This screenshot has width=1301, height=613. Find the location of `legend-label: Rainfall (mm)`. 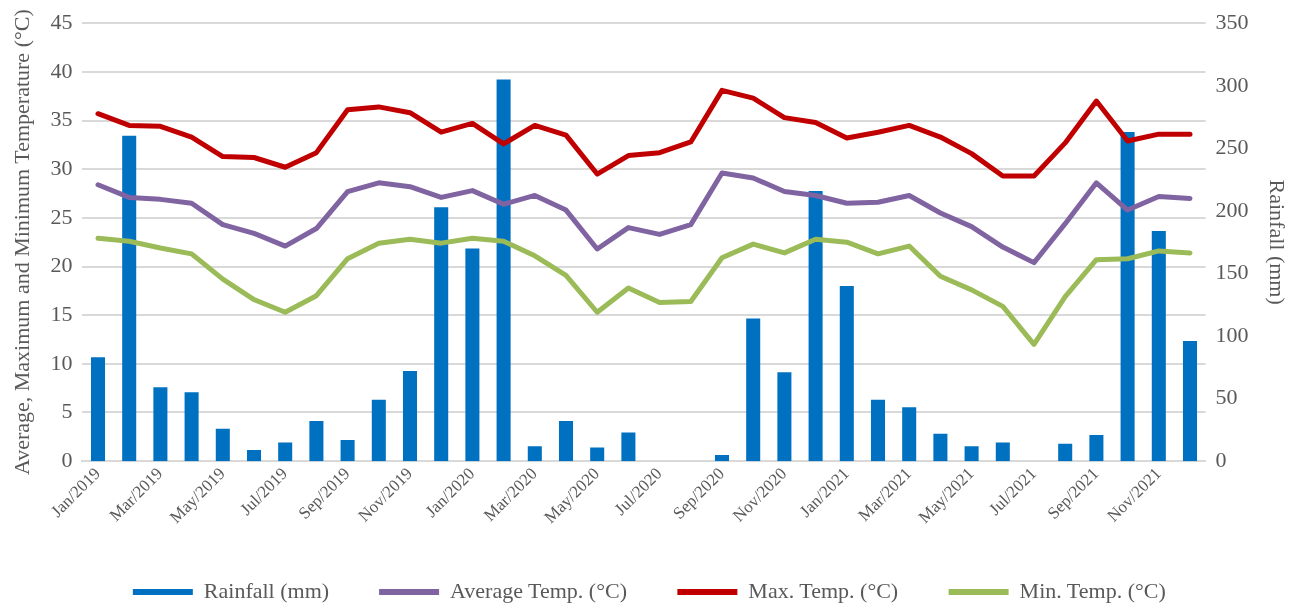

legend-label: Rainfall (mm) is located at coordinates (266, 590).